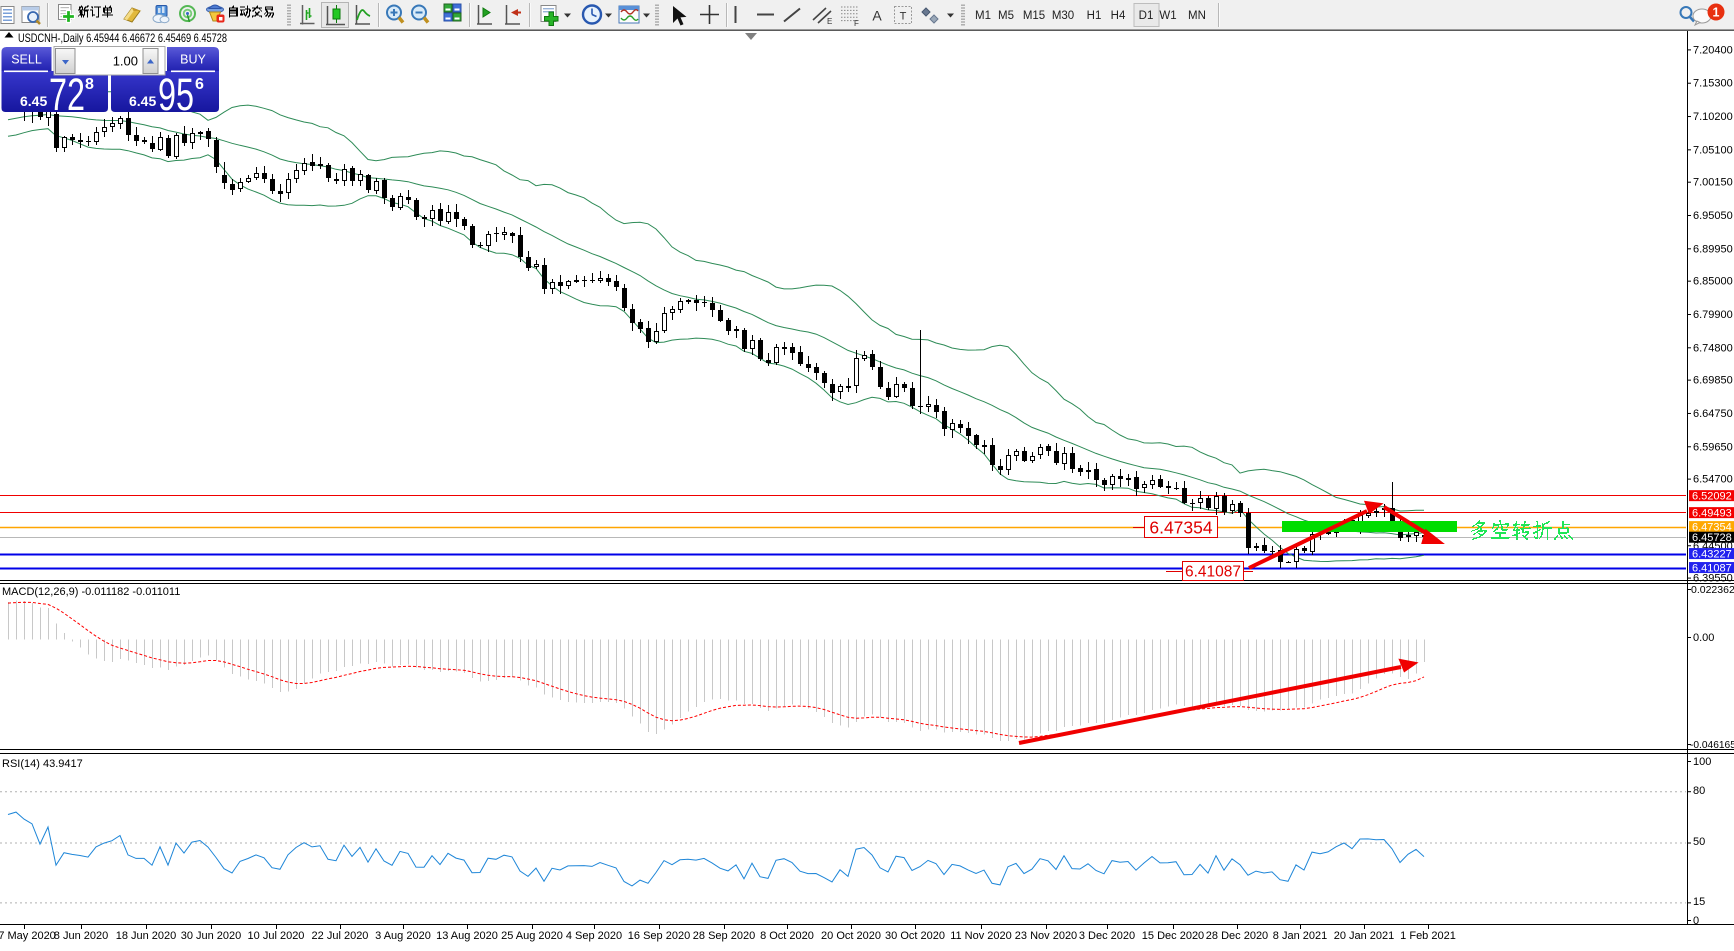 The image size is (1734, 951). I want to click on svg-text: RSI(14) 43.9417, so click(42, 764).